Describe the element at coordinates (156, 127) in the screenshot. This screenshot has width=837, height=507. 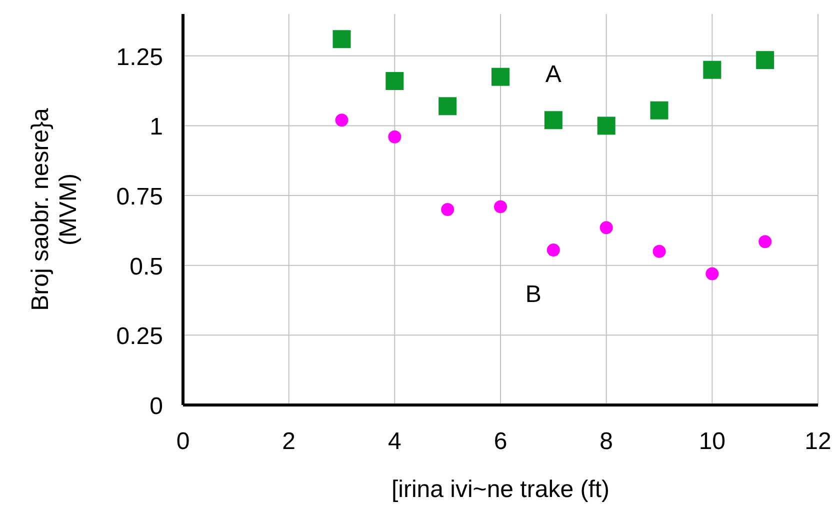
I see `y-tick-label: 1` at that location.